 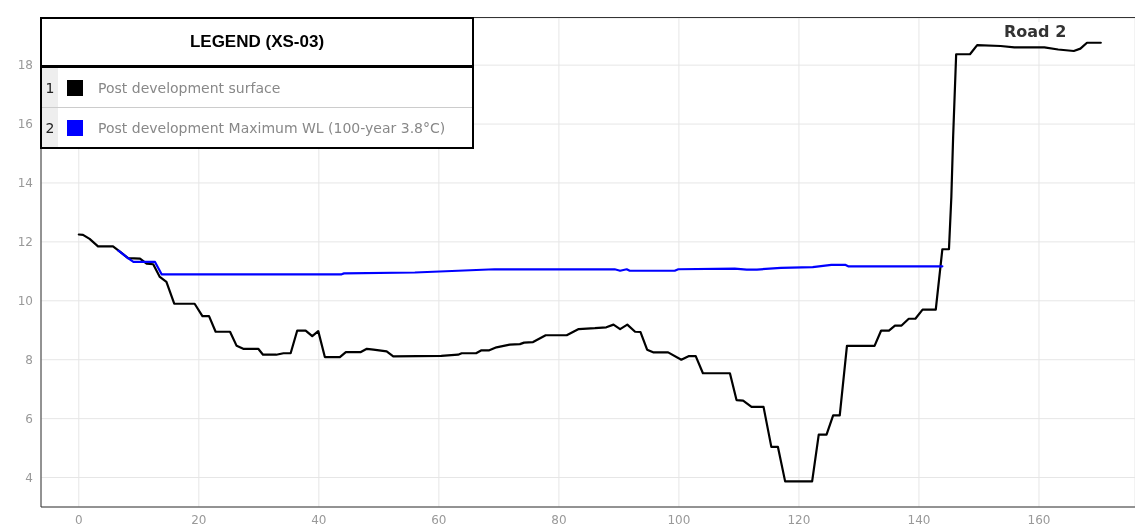 What do you see at coordinates (78, 519) in the screenshot?
I see `x-tick-label: 0` at bounding box center [78, 519].